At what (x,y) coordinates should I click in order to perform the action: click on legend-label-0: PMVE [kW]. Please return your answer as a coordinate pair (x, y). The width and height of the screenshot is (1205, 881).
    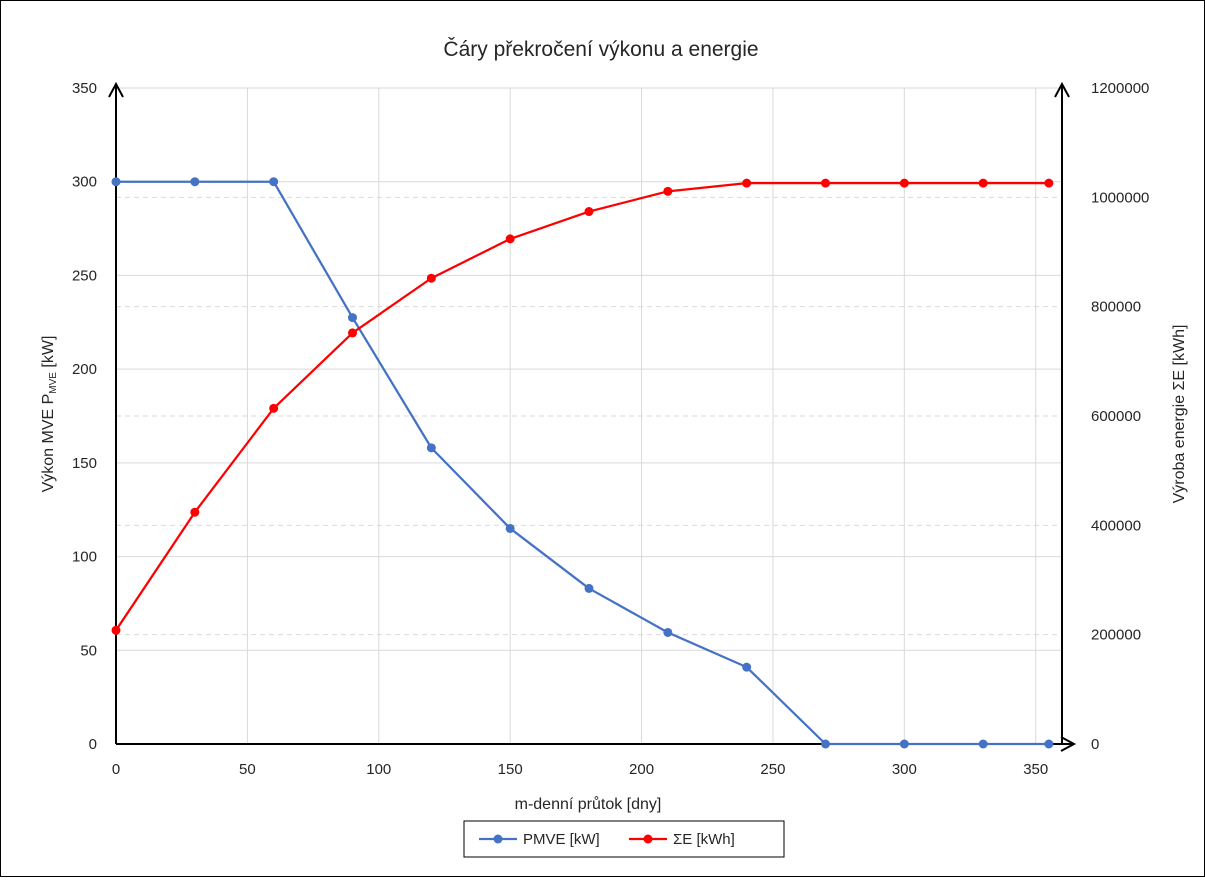
    Looking at the image, I should click on (561, 839).